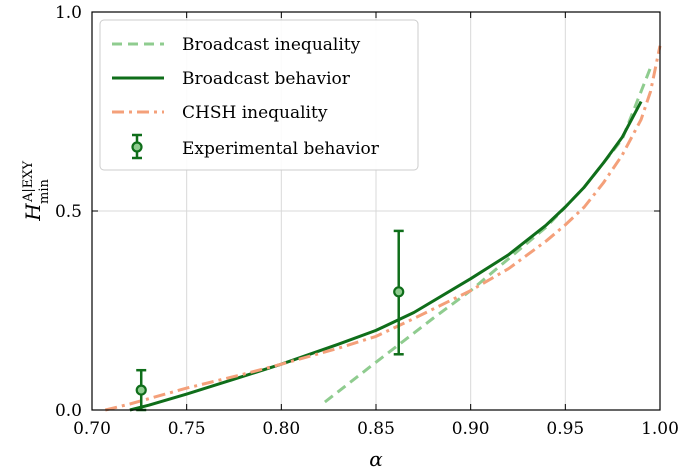 The width and height of the screenshot is (683, 473). I want to click on legend-label-chsh-inequality: CHSH inequality, so click(255, 113).